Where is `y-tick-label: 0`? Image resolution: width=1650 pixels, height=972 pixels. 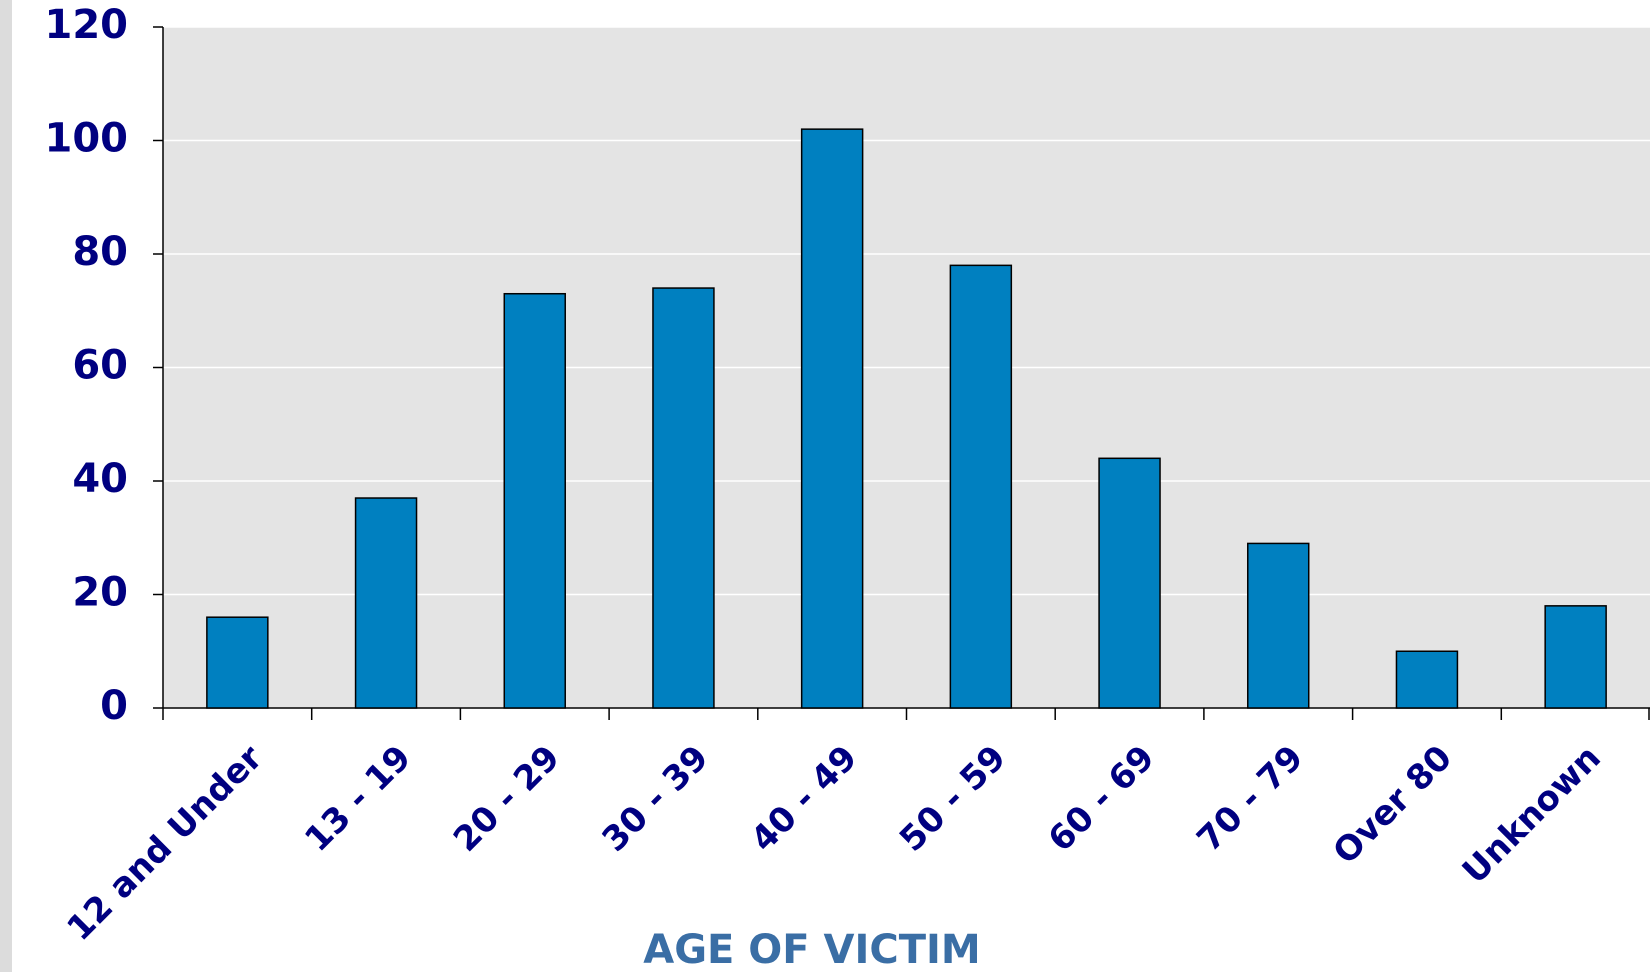 y-tick-label: 0 is located at coordinates (114, 706).